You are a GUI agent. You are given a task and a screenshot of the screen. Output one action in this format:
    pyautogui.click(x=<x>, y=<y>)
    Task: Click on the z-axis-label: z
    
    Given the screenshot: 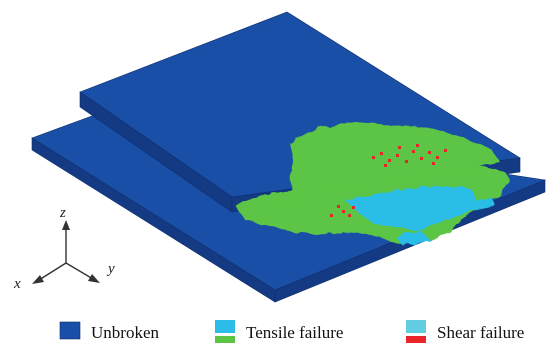 What is the action you would take?
    pyautogui.click(x=62, y=213)
    